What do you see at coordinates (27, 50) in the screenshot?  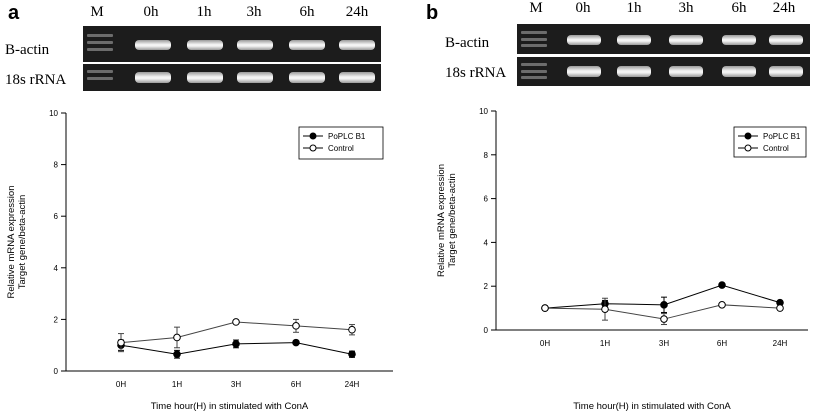 I see `gel-a-row-label-b-actin: B-actin` at bounding box center [27, 50].